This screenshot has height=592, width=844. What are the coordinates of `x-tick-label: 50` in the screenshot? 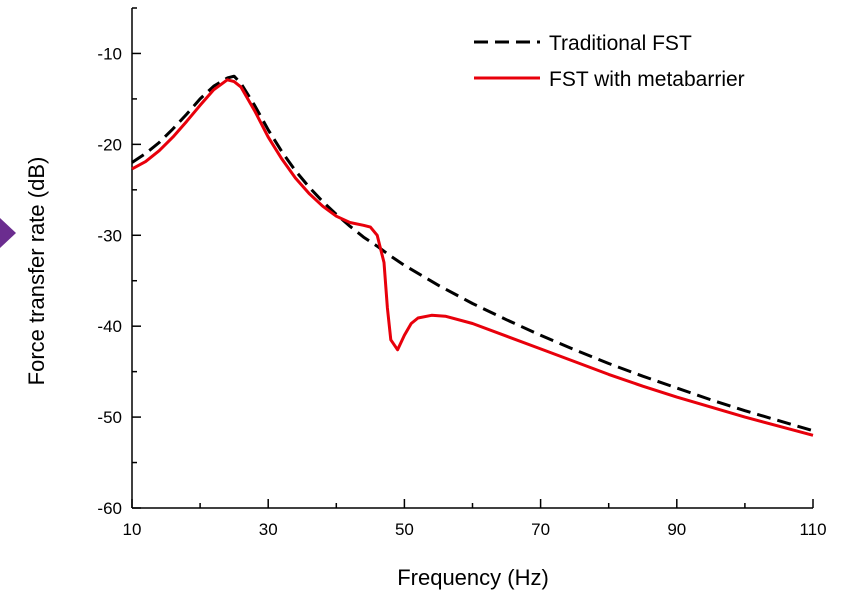 It's located at (404, 529).